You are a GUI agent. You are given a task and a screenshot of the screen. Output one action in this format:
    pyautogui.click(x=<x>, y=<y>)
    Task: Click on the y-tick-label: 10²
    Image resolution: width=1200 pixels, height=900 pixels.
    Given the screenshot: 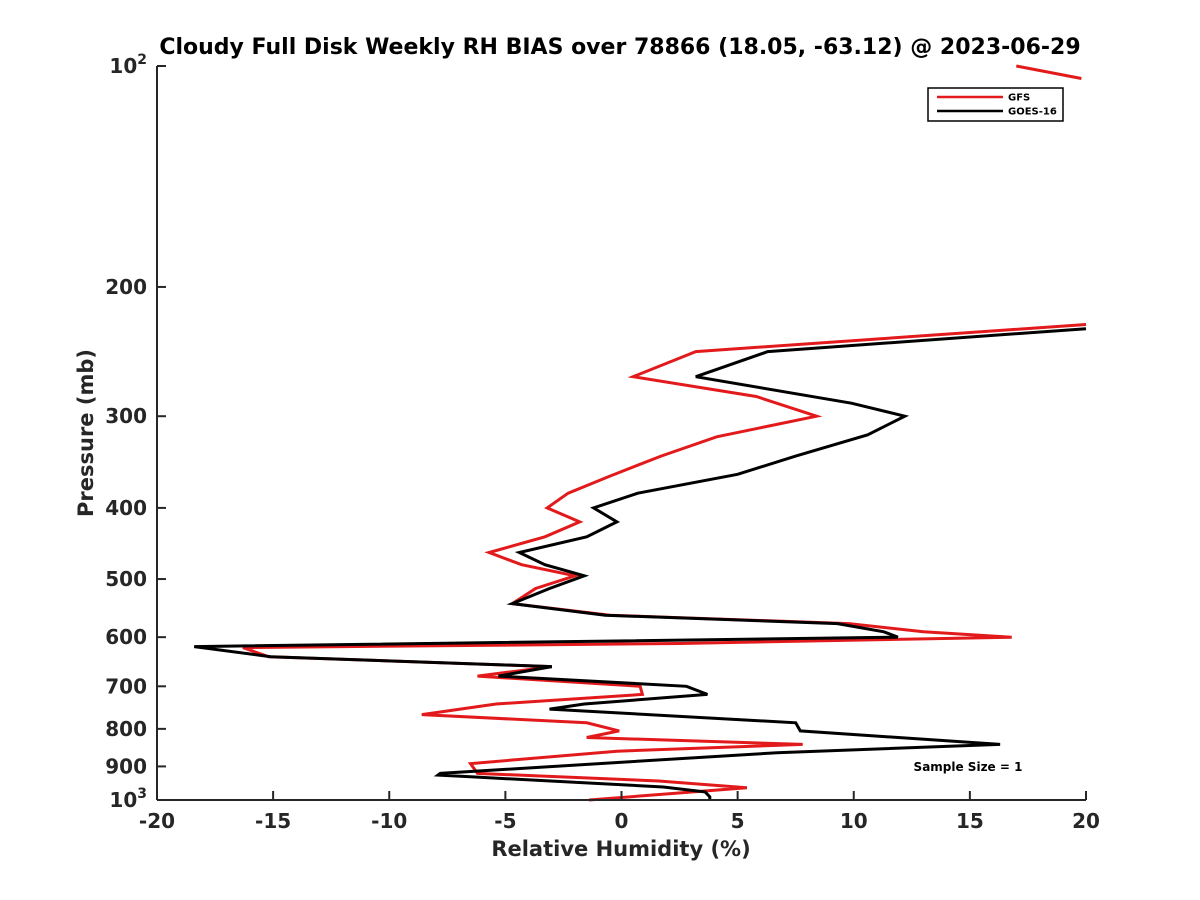 What is the action you would take?
    pyautogui.click(x=128, y=65)
    